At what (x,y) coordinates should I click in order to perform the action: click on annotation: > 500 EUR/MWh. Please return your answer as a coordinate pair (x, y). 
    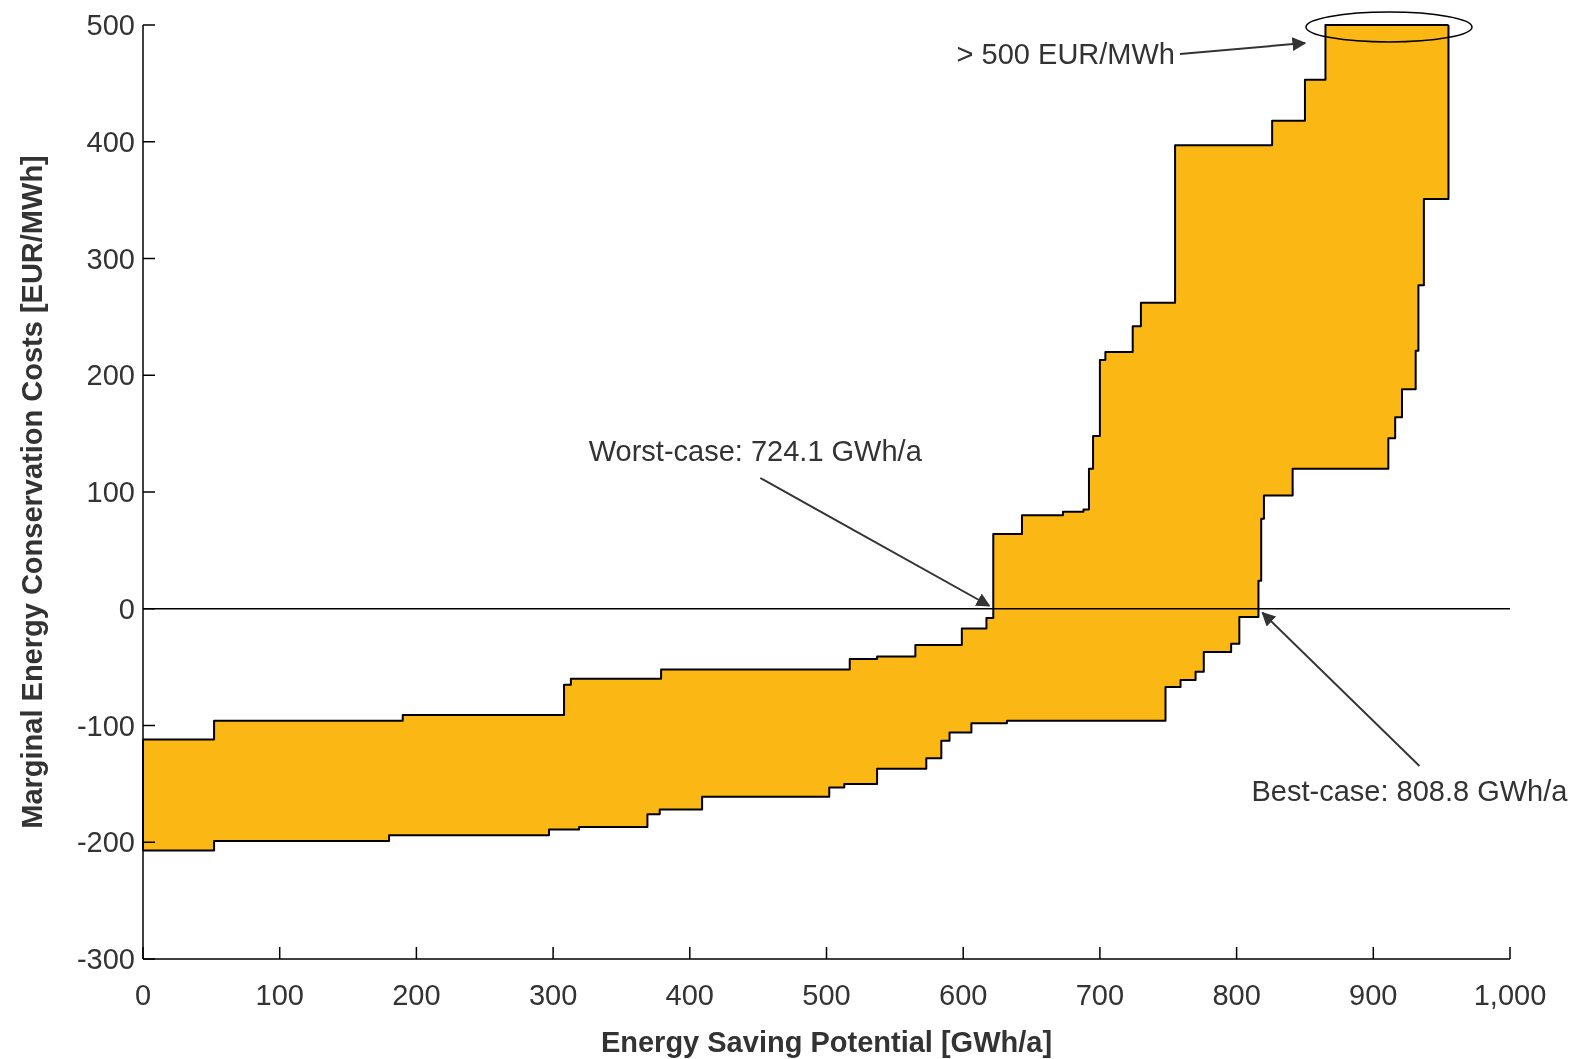
    Looking at the image, I should click on (1065, 54).